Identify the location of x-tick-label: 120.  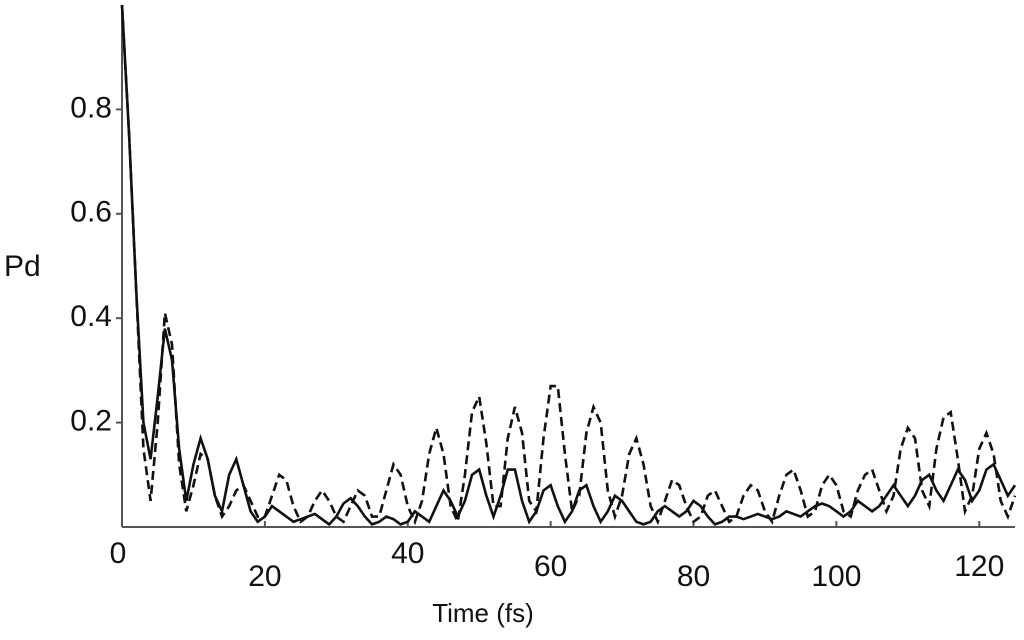
(979, 566).